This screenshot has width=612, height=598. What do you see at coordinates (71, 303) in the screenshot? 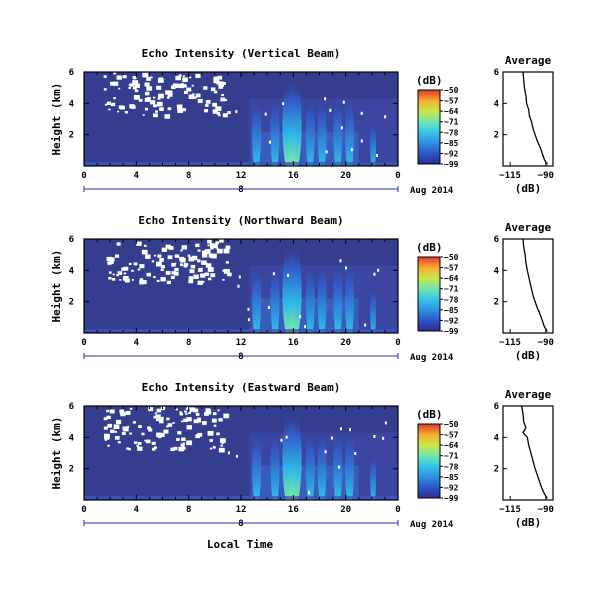
I see `y-tick-label: 2` at bounding box center [71, 303].